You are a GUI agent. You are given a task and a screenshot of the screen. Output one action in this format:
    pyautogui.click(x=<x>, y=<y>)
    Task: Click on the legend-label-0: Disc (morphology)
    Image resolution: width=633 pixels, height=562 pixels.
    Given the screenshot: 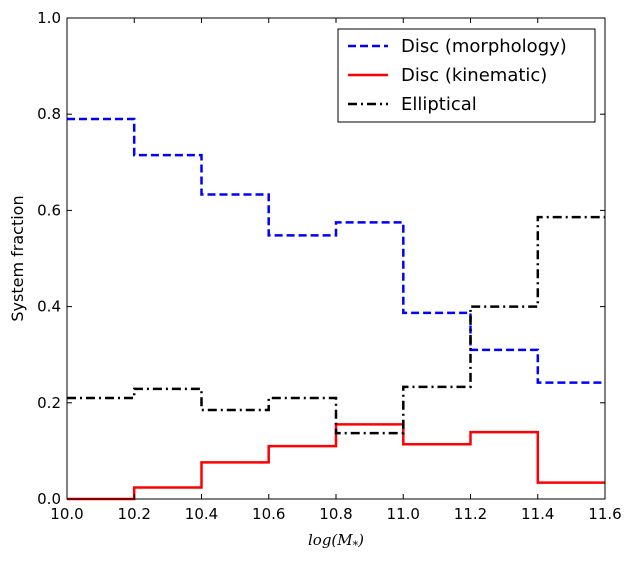 What is the action you would take?
    pyautogui.click(x=484, y=46)
    